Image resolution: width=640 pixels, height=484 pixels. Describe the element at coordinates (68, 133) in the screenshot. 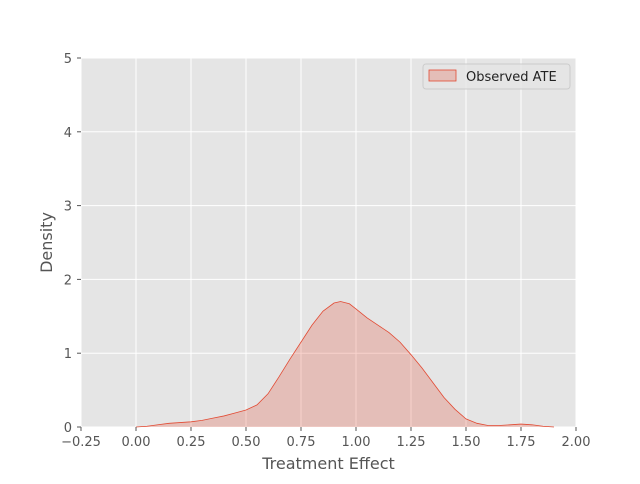

I see `y-tick-label: 4` at that location.